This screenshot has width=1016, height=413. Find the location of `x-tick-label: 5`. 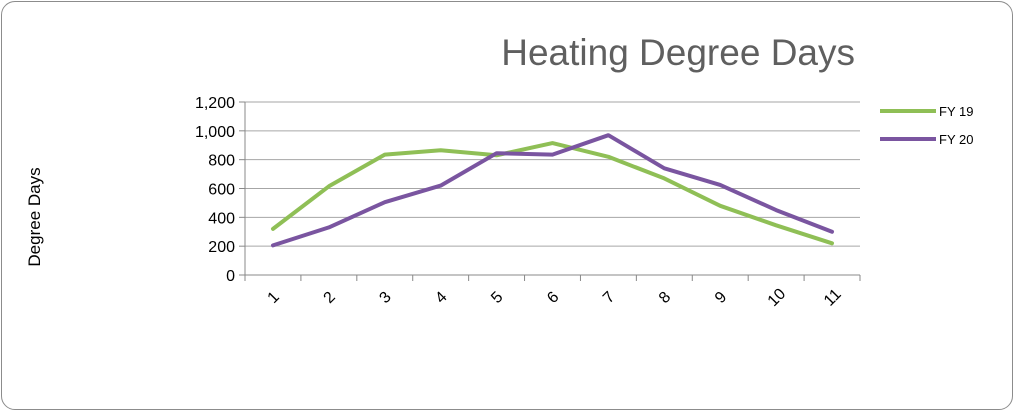

x-tick-label: 5 is located at coordinates (497, 298).